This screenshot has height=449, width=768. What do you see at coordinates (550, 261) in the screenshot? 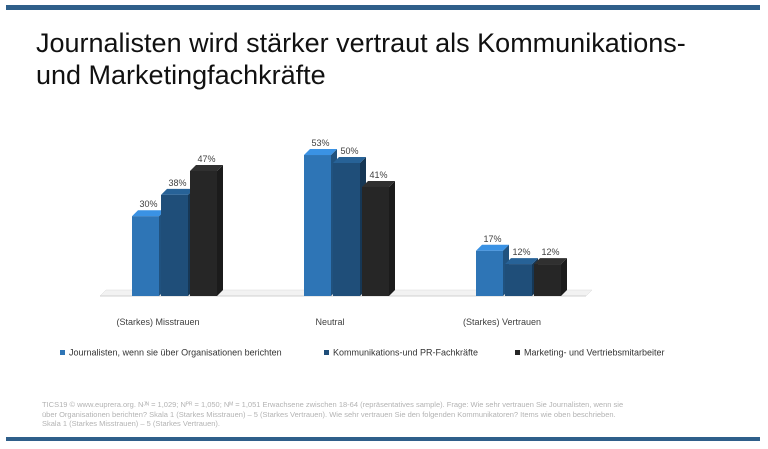
I see `bar-top-starkes-vertrauen-marketing` at bounding box center [550, 261].